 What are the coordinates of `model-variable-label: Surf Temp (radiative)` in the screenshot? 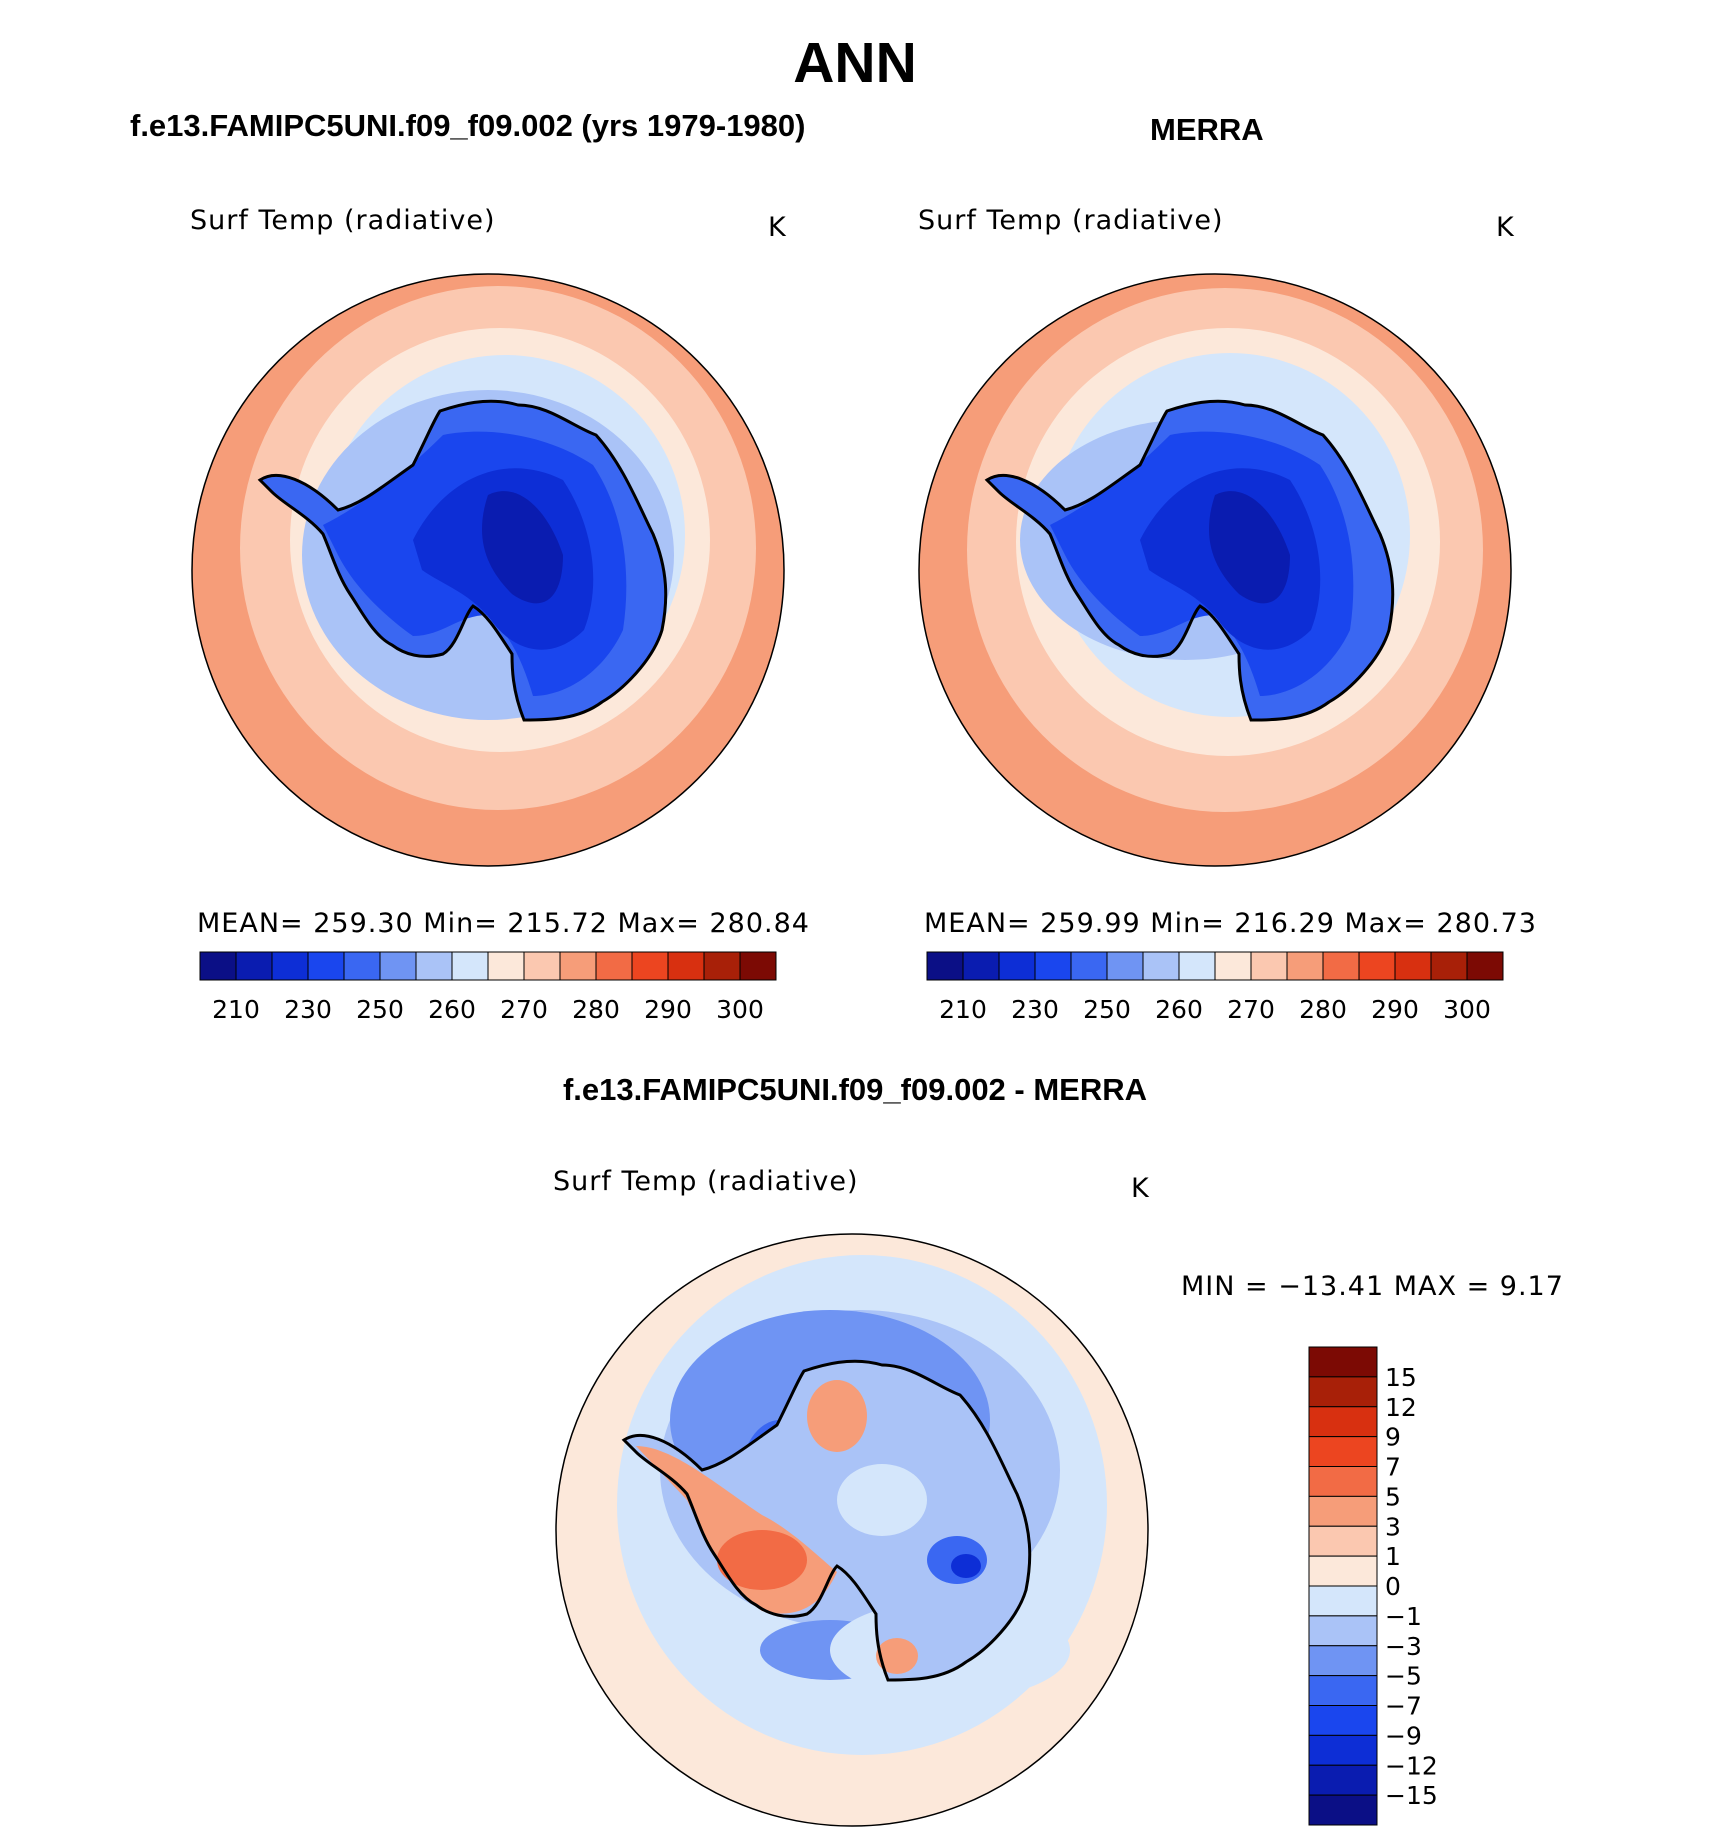 It's located at (343, 220).